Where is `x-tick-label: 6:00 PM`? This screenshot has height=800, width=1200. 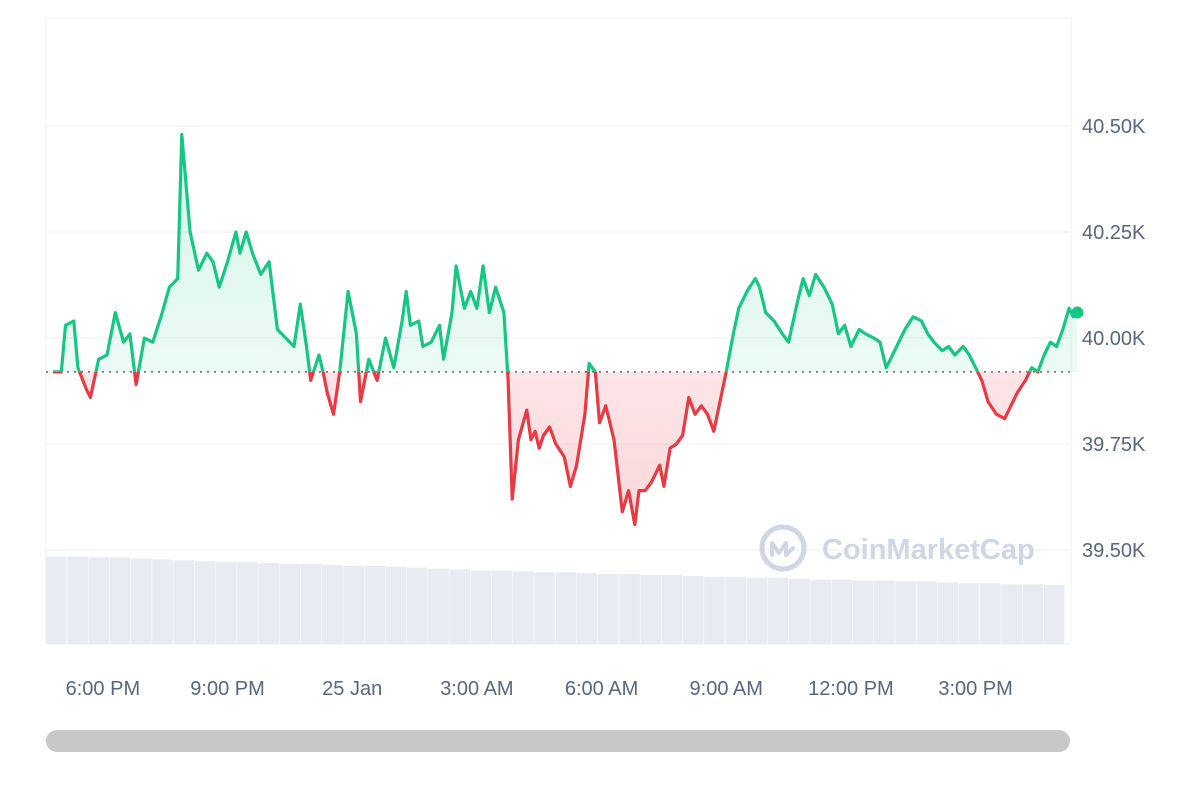
x-tick-label: 6:00 PM is located at coordinates (103, 689).